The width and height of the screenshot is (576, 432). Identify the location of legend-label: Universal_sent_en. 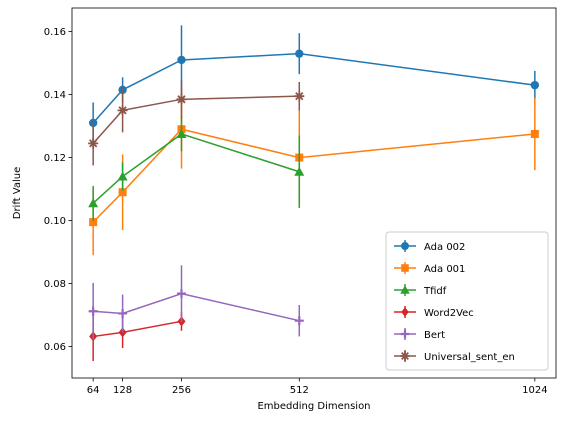
(469, 357).